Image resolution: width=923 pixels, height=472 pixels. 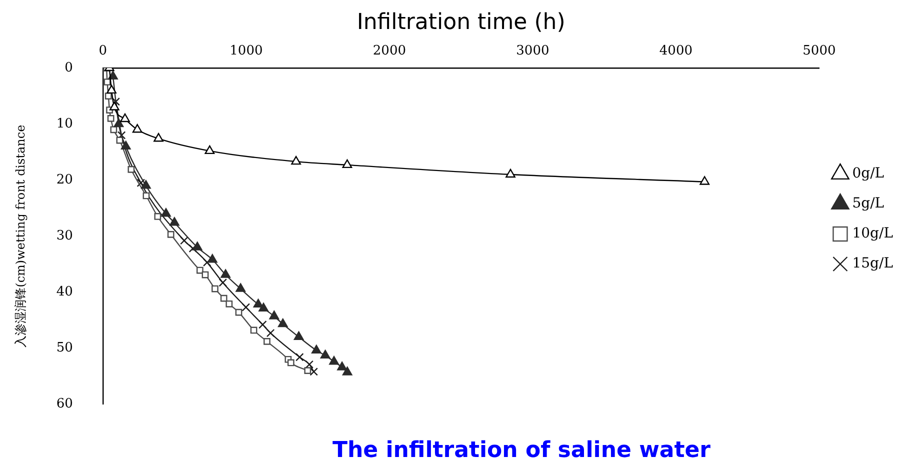 What do you see at coordinates (68, 68) in the screenshot?
I see `y-tick-label: 0` at bounding box center [68, 68].